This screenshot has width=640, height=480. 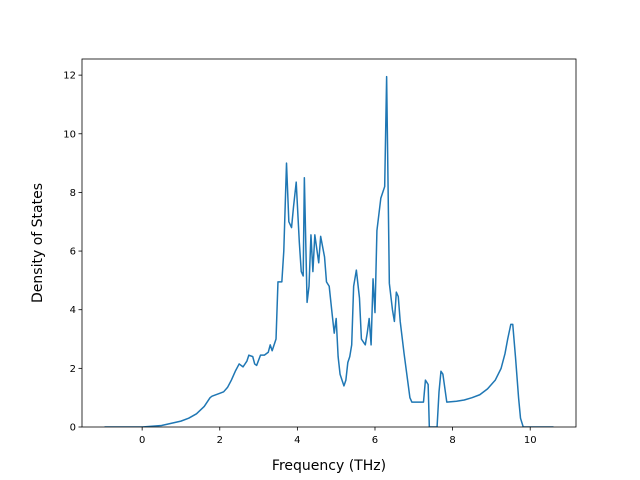 I want to click on x-tick-label: 10, so click(x=530, y=440).